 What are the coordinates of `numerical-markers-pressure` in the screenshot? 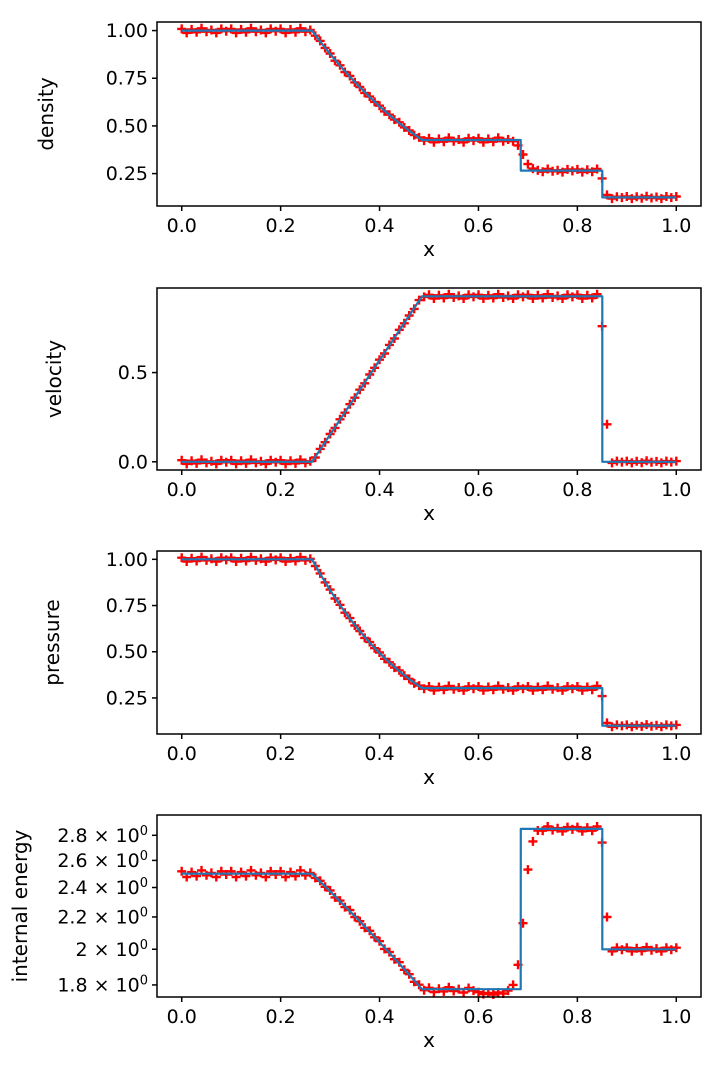 It's located at (429, 642).